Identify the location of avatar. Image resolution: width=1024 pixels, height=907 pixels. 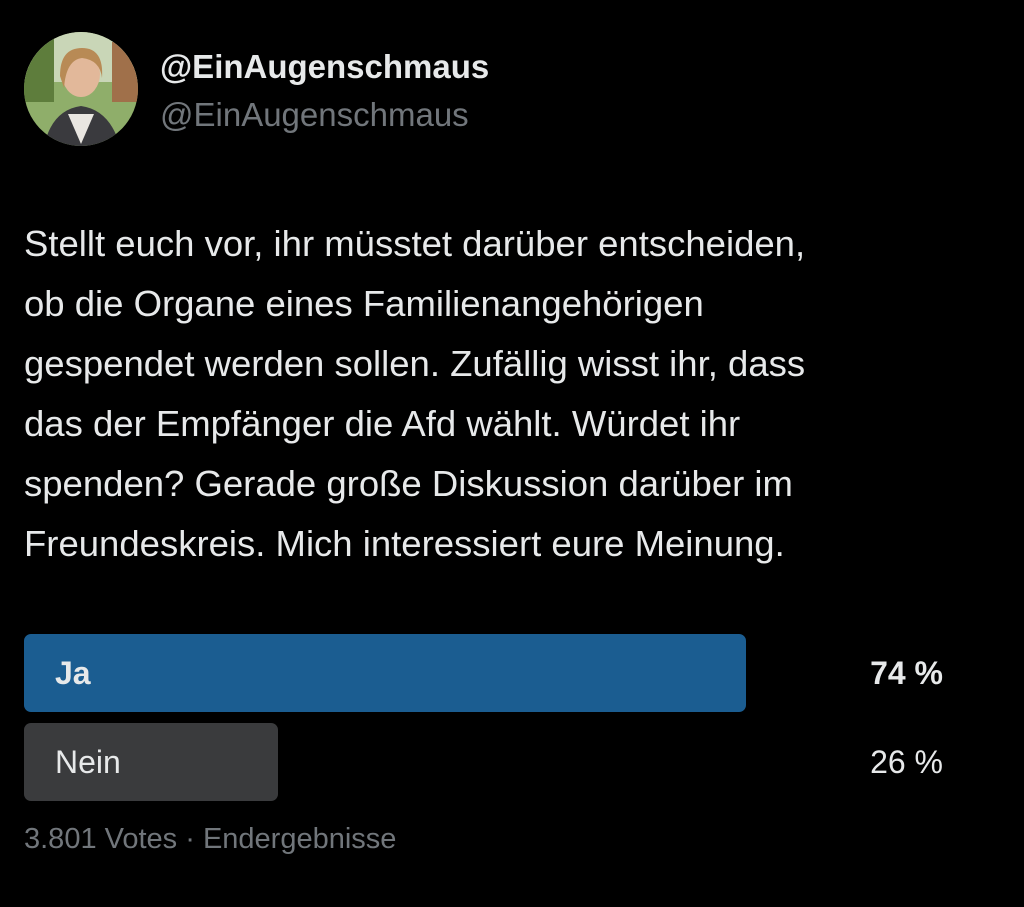
(81, 89).